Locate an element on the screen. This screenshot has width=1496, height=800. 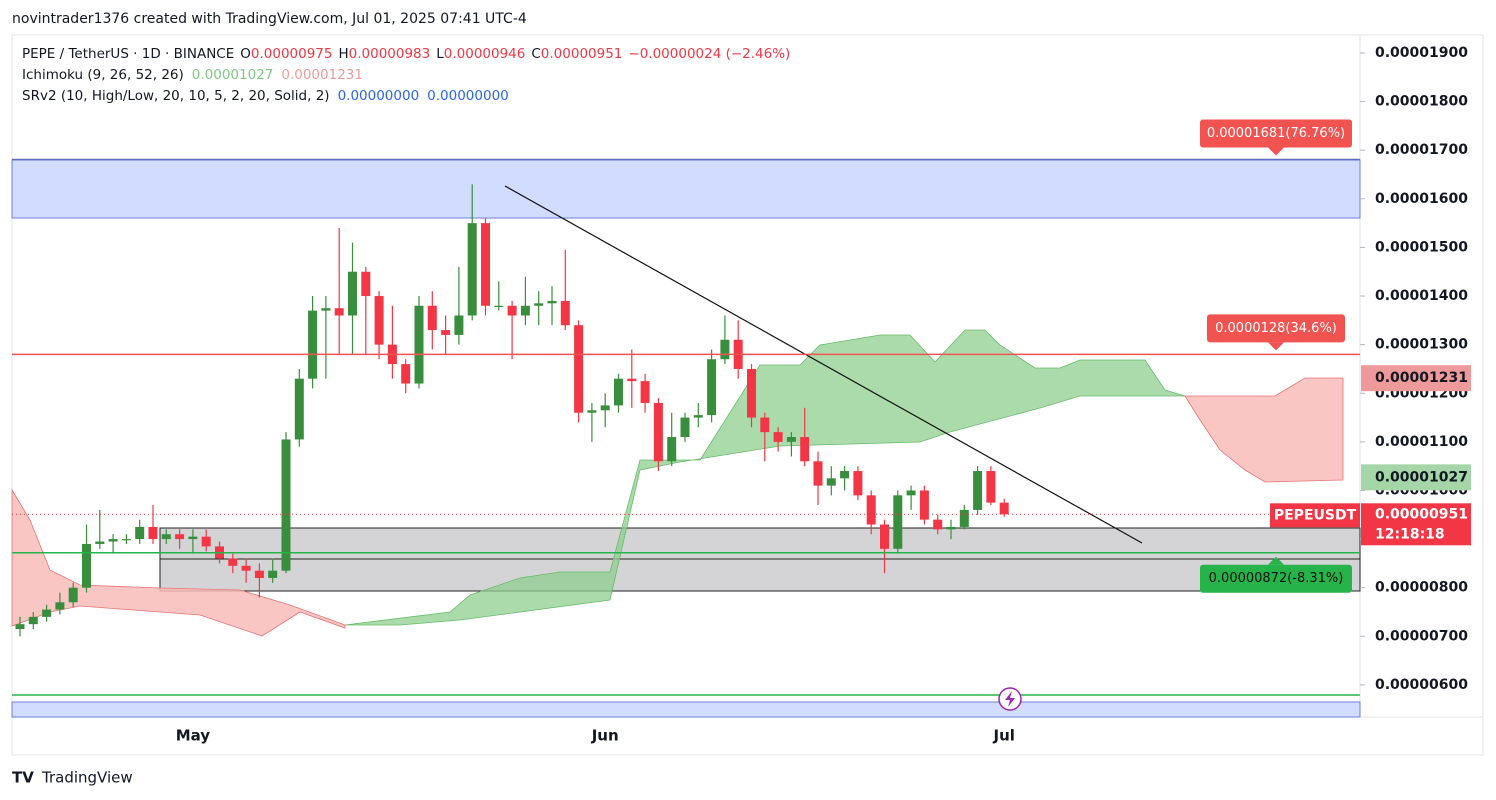
level-label: 0.0000128(34.6%) is located at coordinates (1276, 328).